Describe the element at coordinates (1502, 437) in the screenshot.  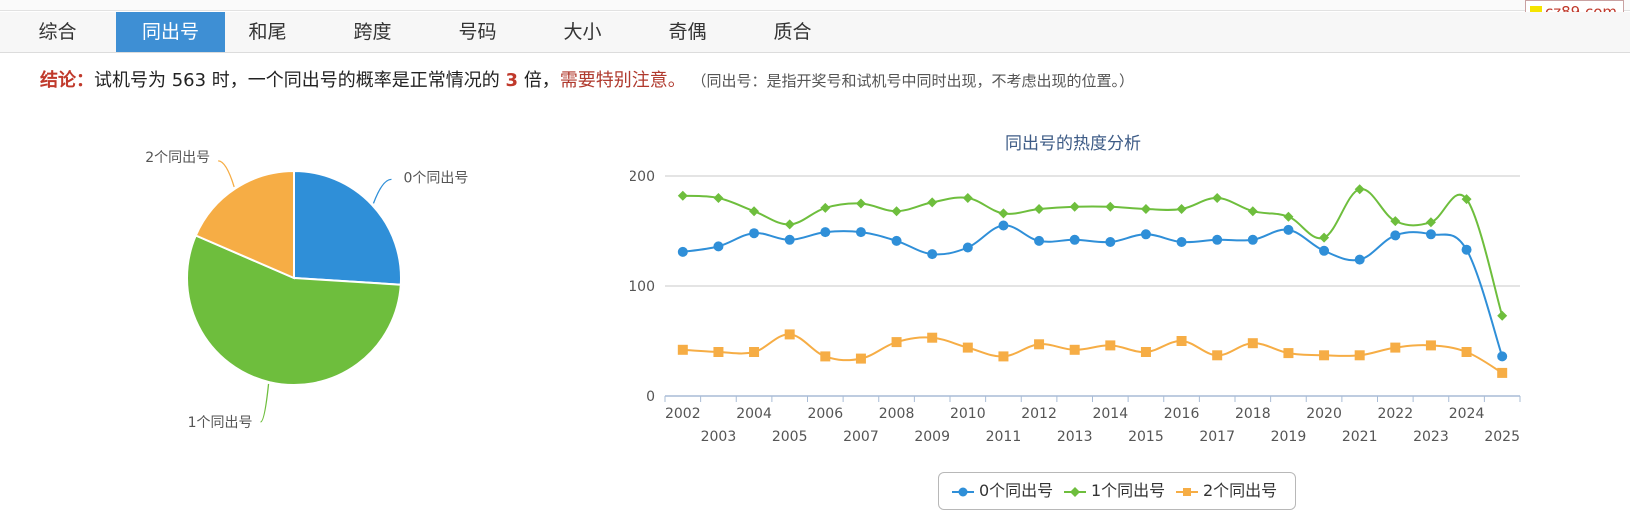
I see `x-tick-label: 2025` at that location.